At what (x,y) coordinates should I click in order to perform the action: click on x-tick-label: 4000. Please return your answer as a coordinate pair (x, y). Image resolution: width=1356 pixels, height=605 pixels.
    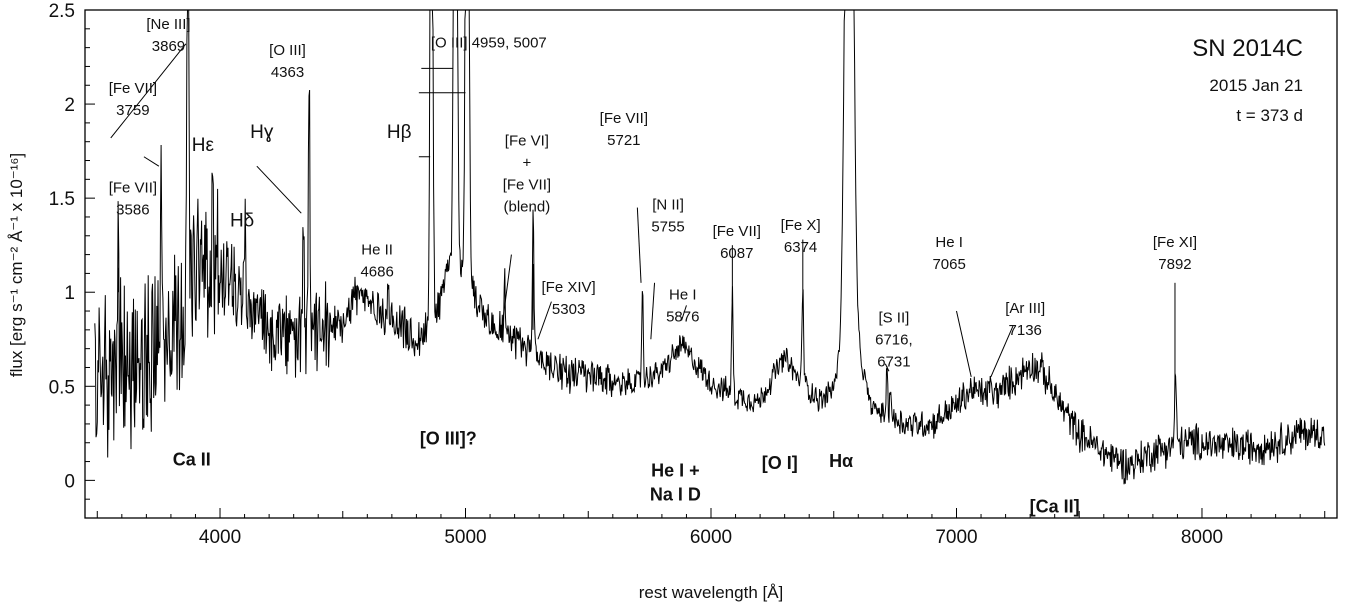
    Looking at the image, I should click on (220, 537).